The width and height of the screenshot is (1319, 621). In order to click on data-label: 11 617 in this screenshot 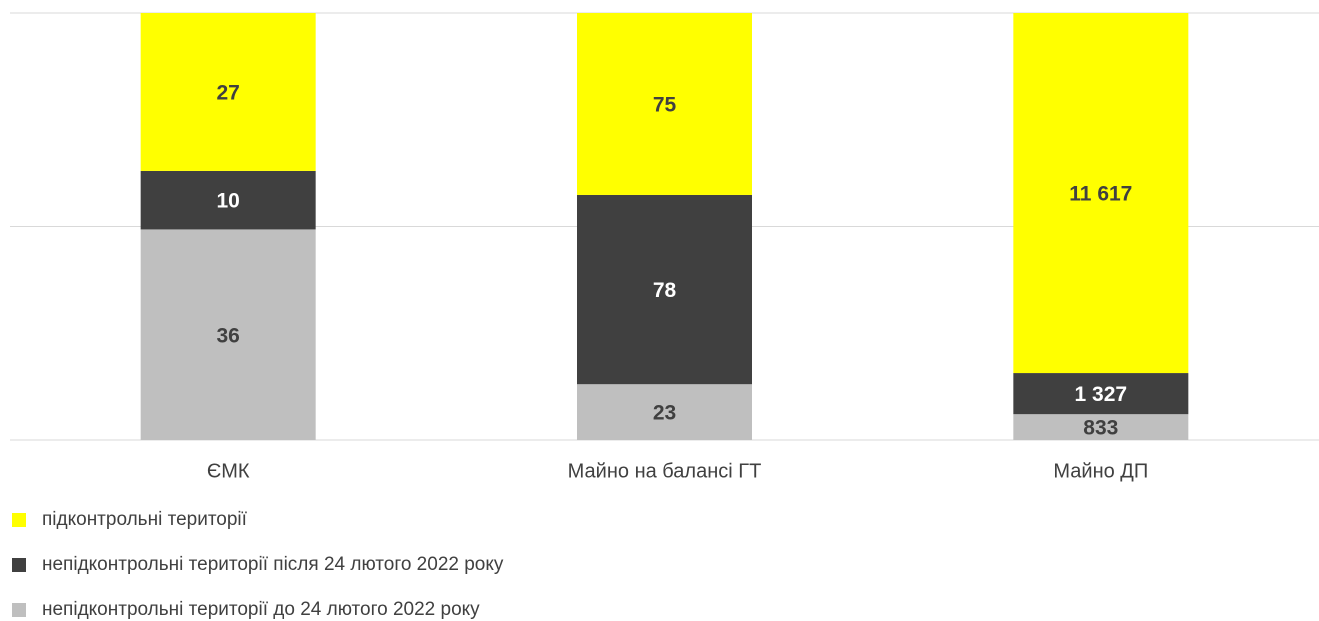, I will do `click(1100, 194)`.